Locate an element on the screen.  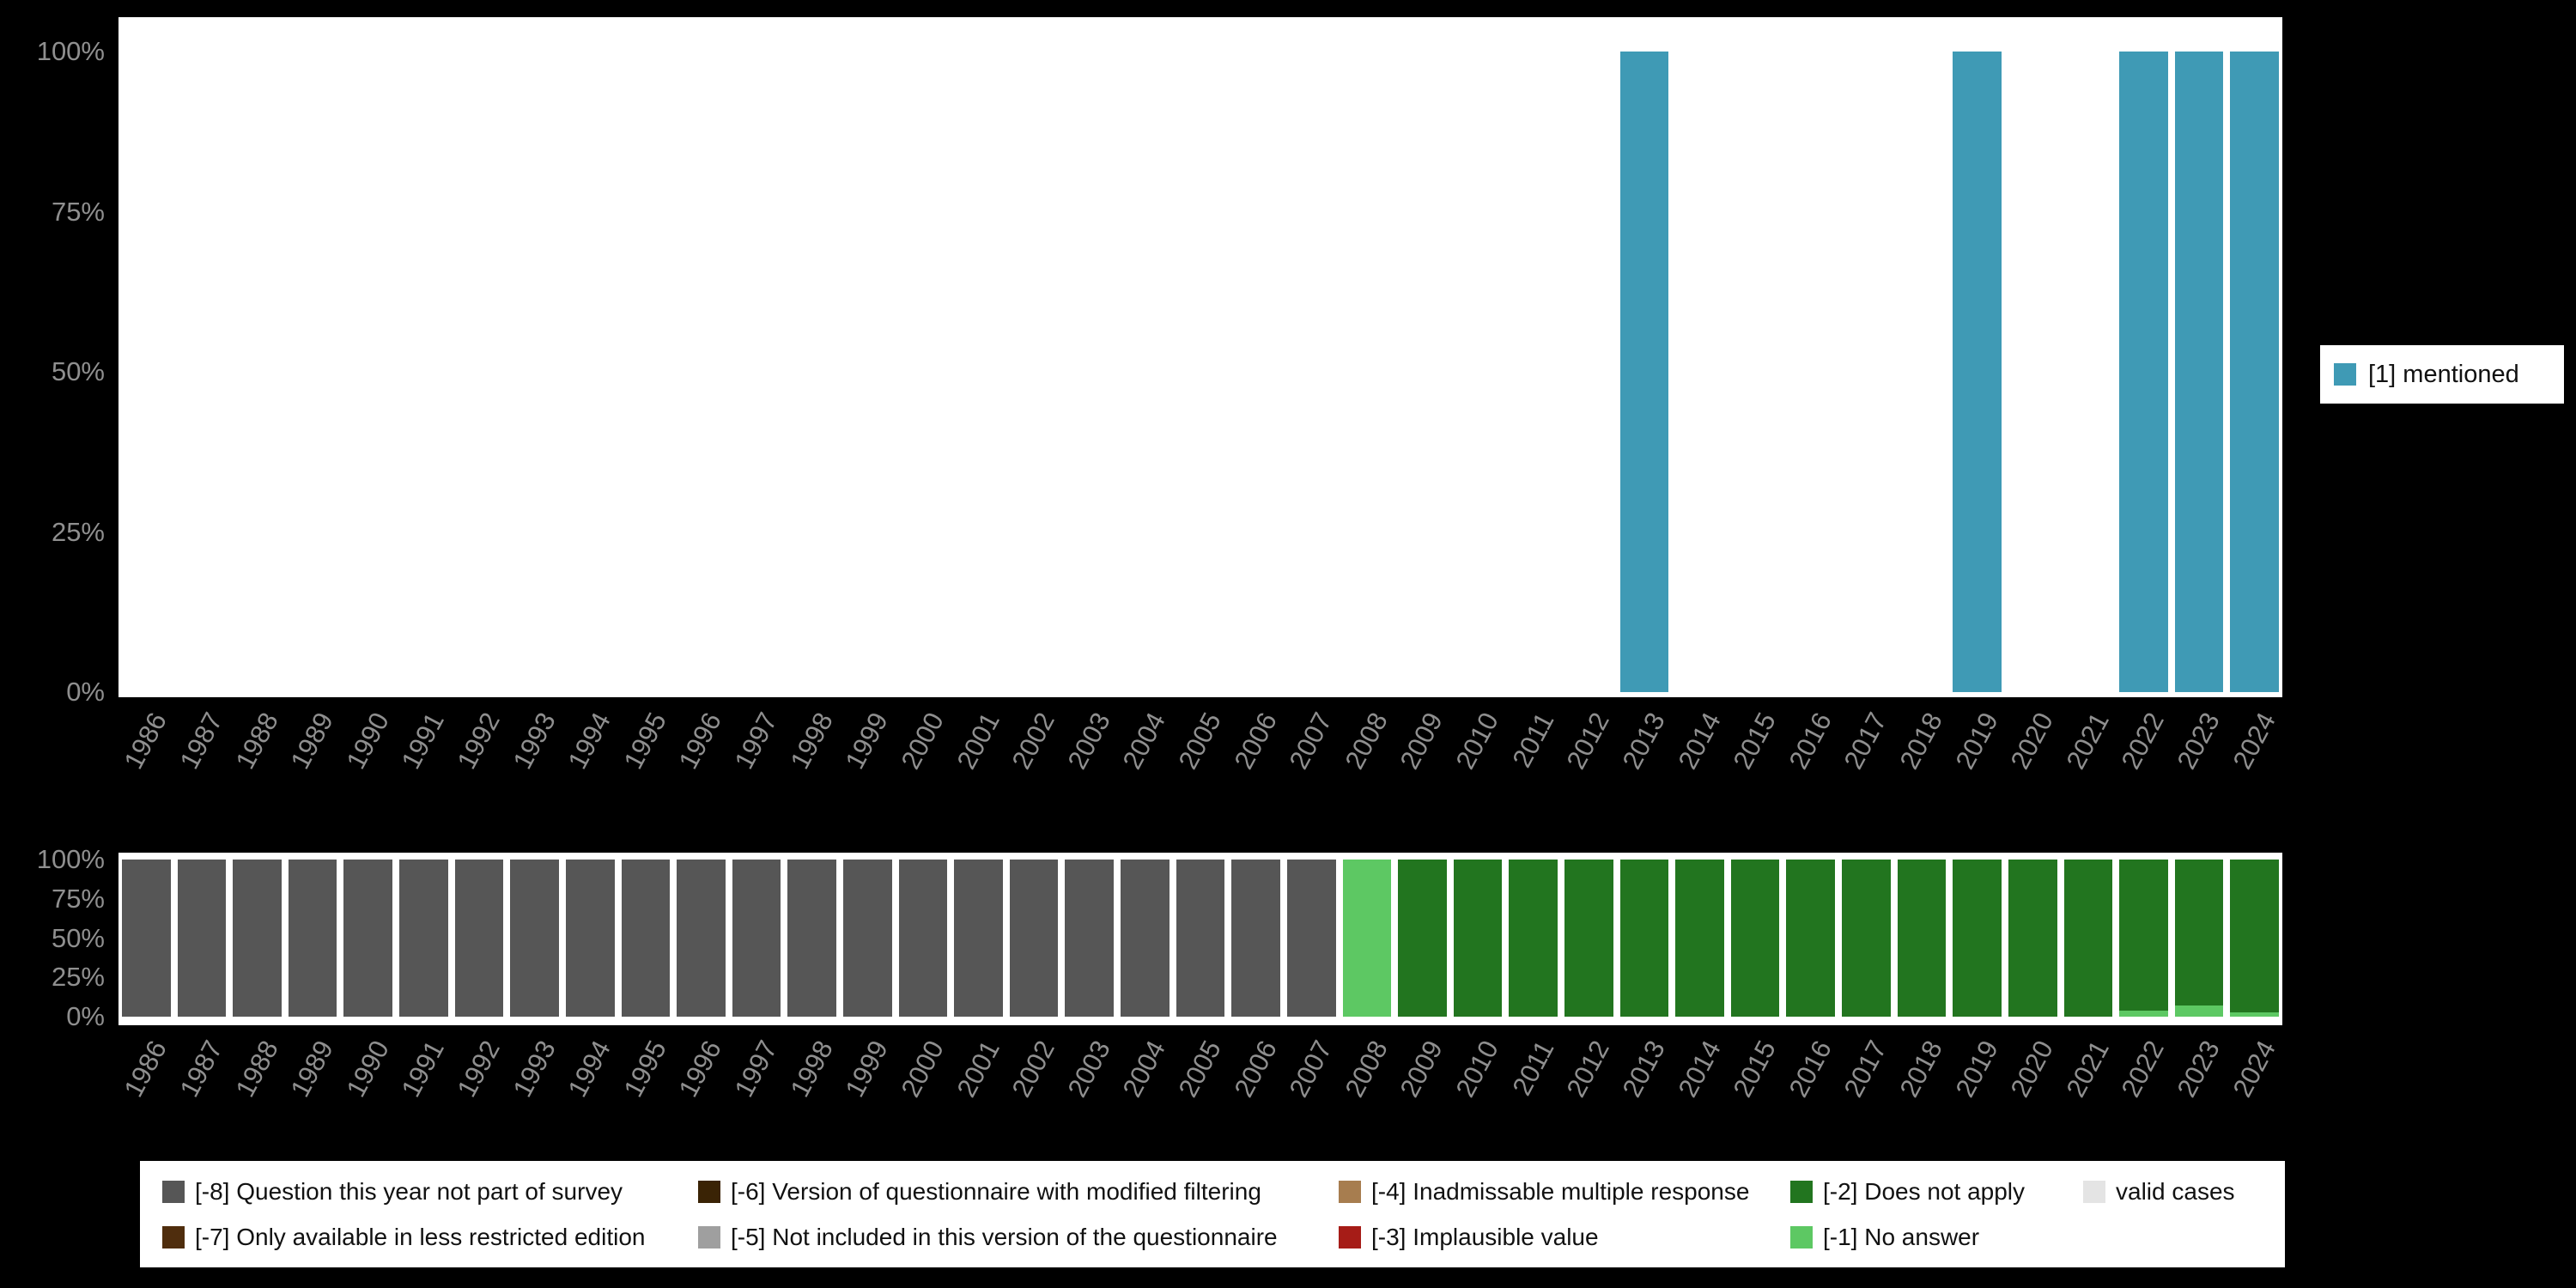
bar-1989-minus8 is located at coordinates (312, 939).